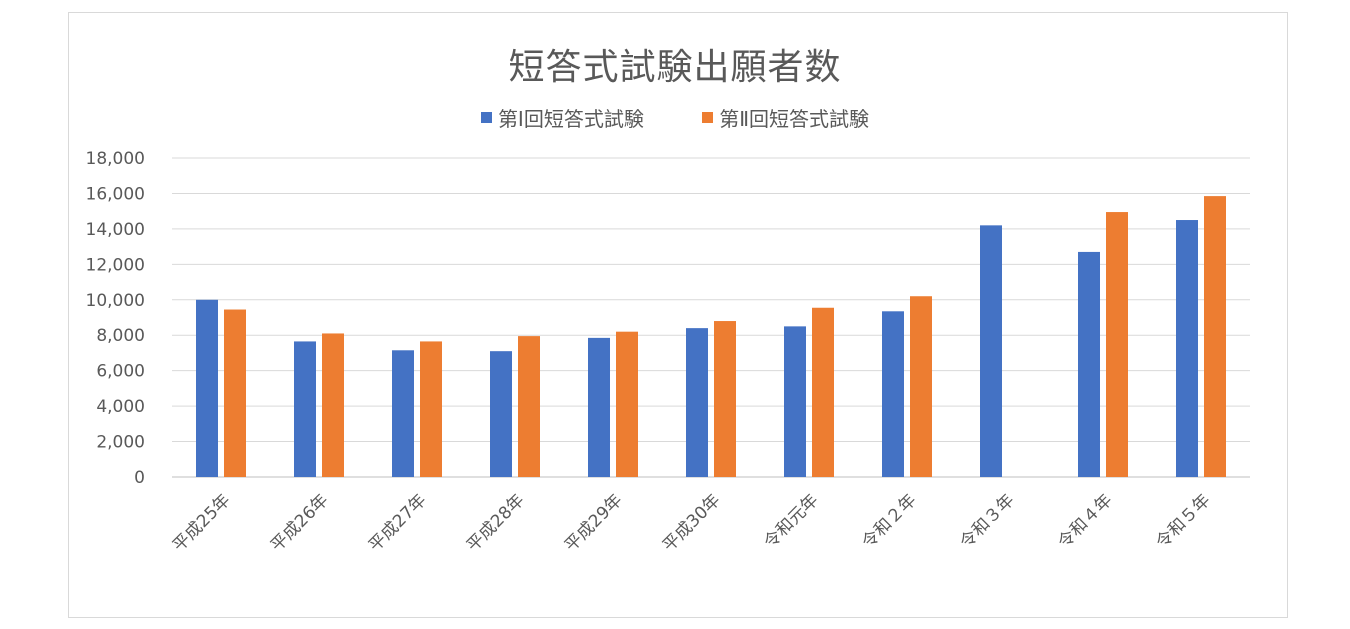  I want to click on y-tick-label: 16,000, so click(115, 194).